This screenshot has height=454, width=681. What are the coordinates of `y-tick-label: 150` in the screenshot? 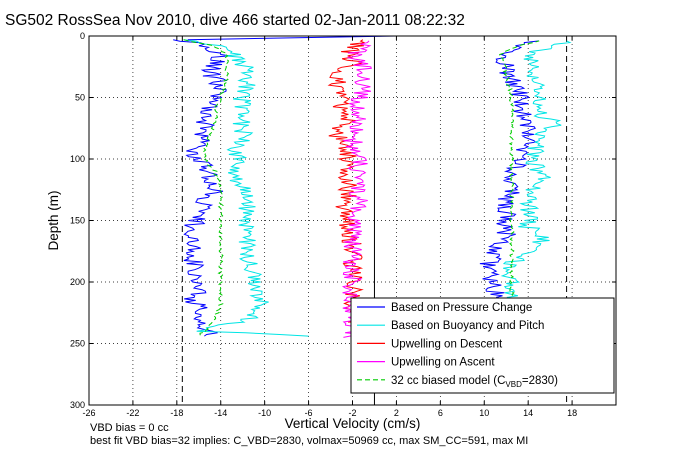 It's located at (77, 221).